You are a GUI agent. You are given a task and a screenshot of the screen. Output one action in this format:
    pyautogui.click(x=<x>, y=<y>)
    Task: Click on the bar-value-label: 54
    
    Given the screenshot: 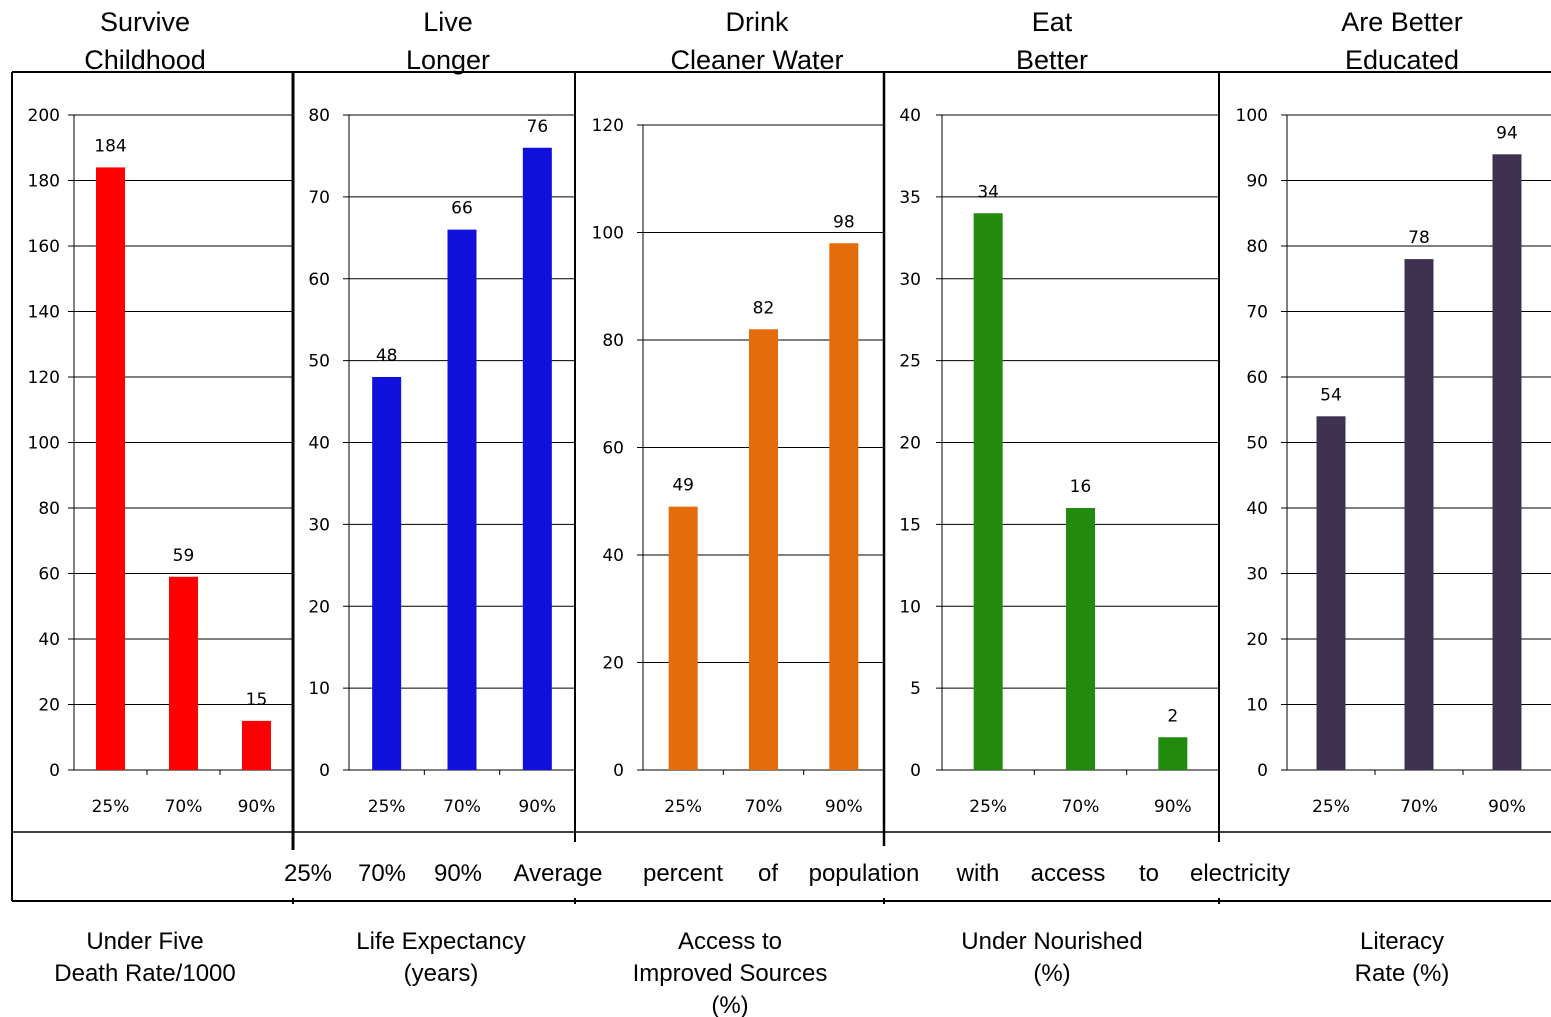 What is the action you would take?
    pyautogui.click(x=1331, y=395)
    